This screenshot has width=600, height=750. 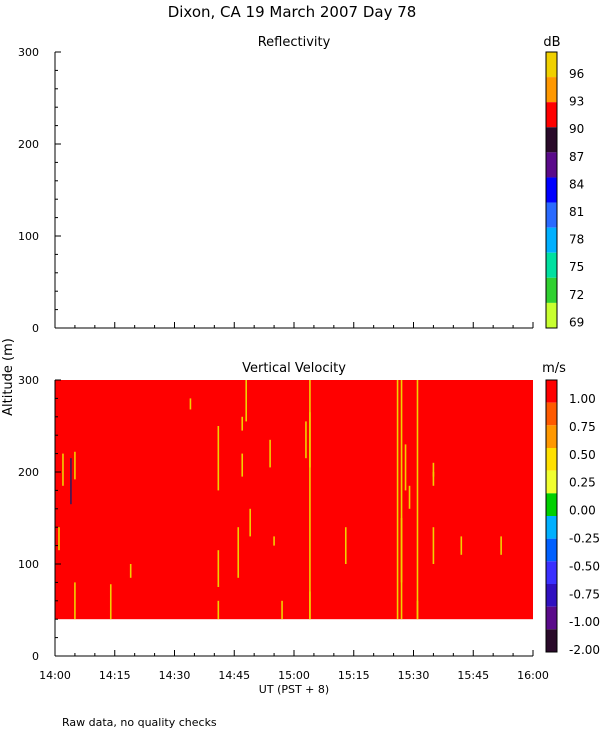 I want to click on y-axis-label: Altitude (m), so click(x=8, y=377).